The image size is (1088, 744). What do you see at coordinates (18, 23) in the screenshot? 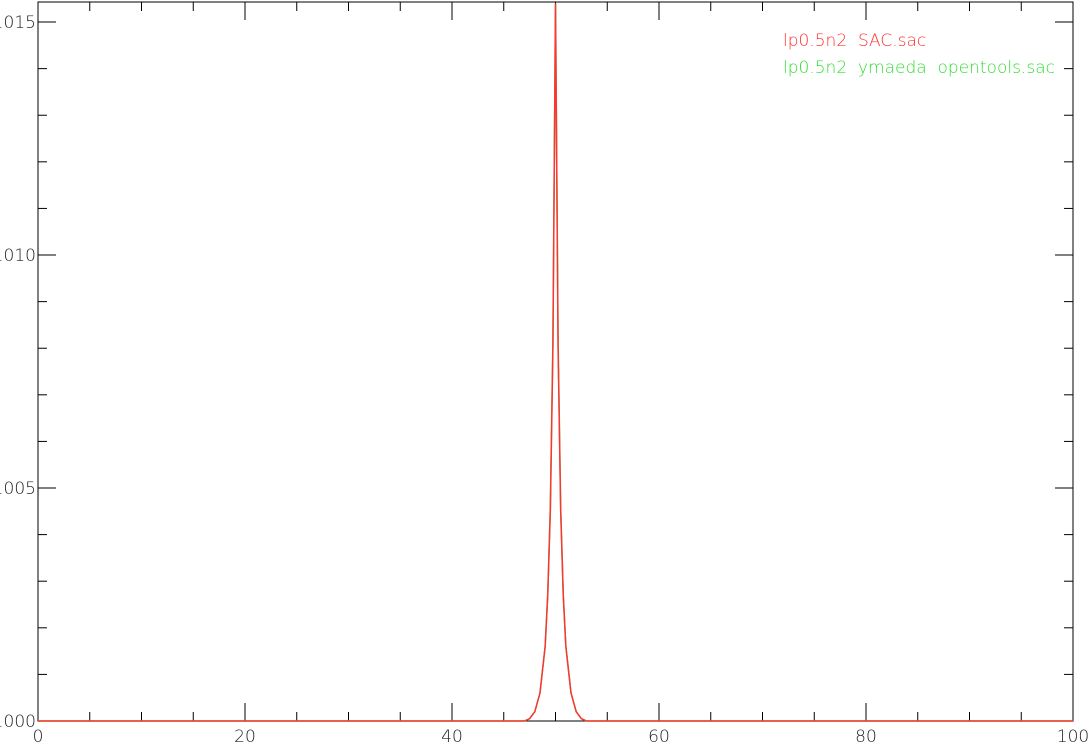
I see `y-tick-label: 0.015` at bounding box center [18, 23].